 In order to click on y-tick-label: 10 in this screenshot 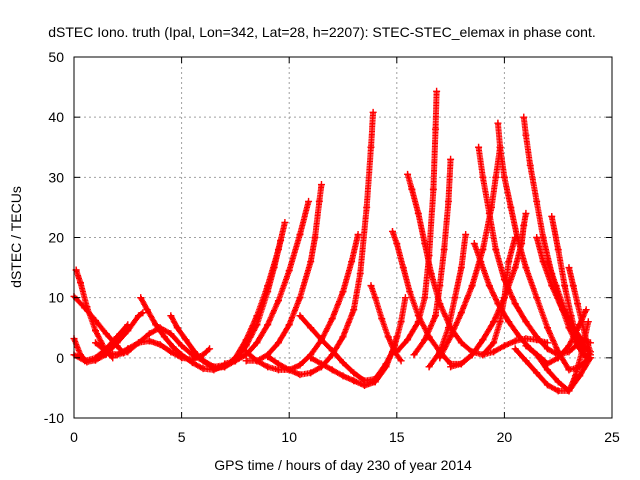, I will do `click(56, 298)`.